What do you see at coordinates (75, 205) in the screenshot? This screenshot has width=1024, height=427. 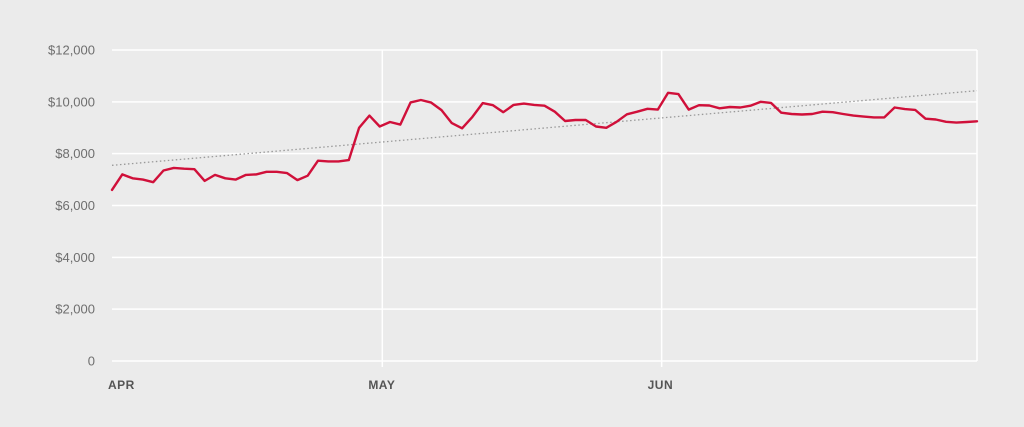 I see `y-tick-label: $6,000` at bounding box center [75, 205].